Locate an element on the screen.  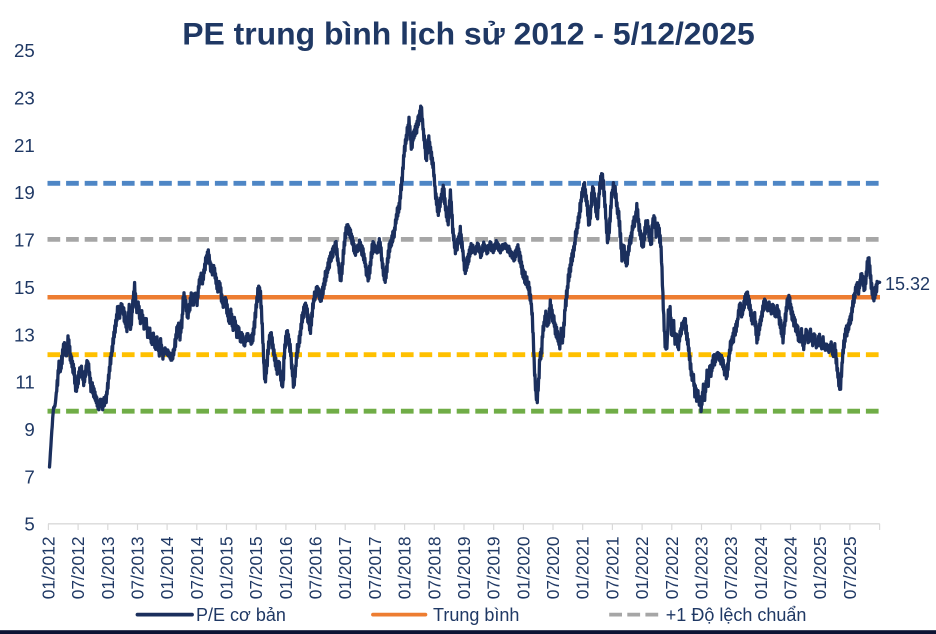
svg-text: 01/2014 is located at coordinates (167, 567).